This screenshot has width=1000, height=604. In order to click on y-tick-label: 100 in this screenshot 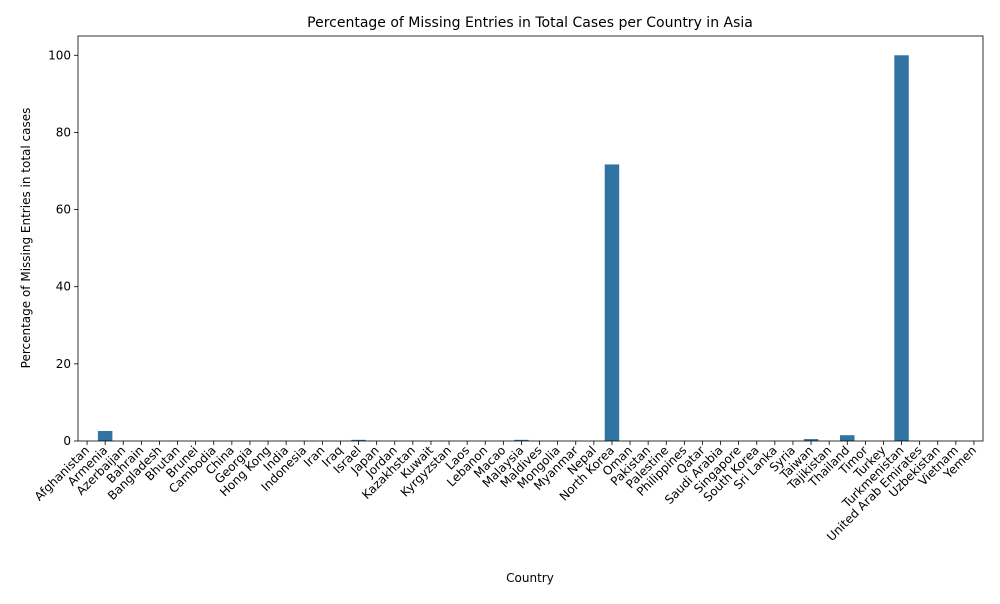, I will do `click(59, 55)`.